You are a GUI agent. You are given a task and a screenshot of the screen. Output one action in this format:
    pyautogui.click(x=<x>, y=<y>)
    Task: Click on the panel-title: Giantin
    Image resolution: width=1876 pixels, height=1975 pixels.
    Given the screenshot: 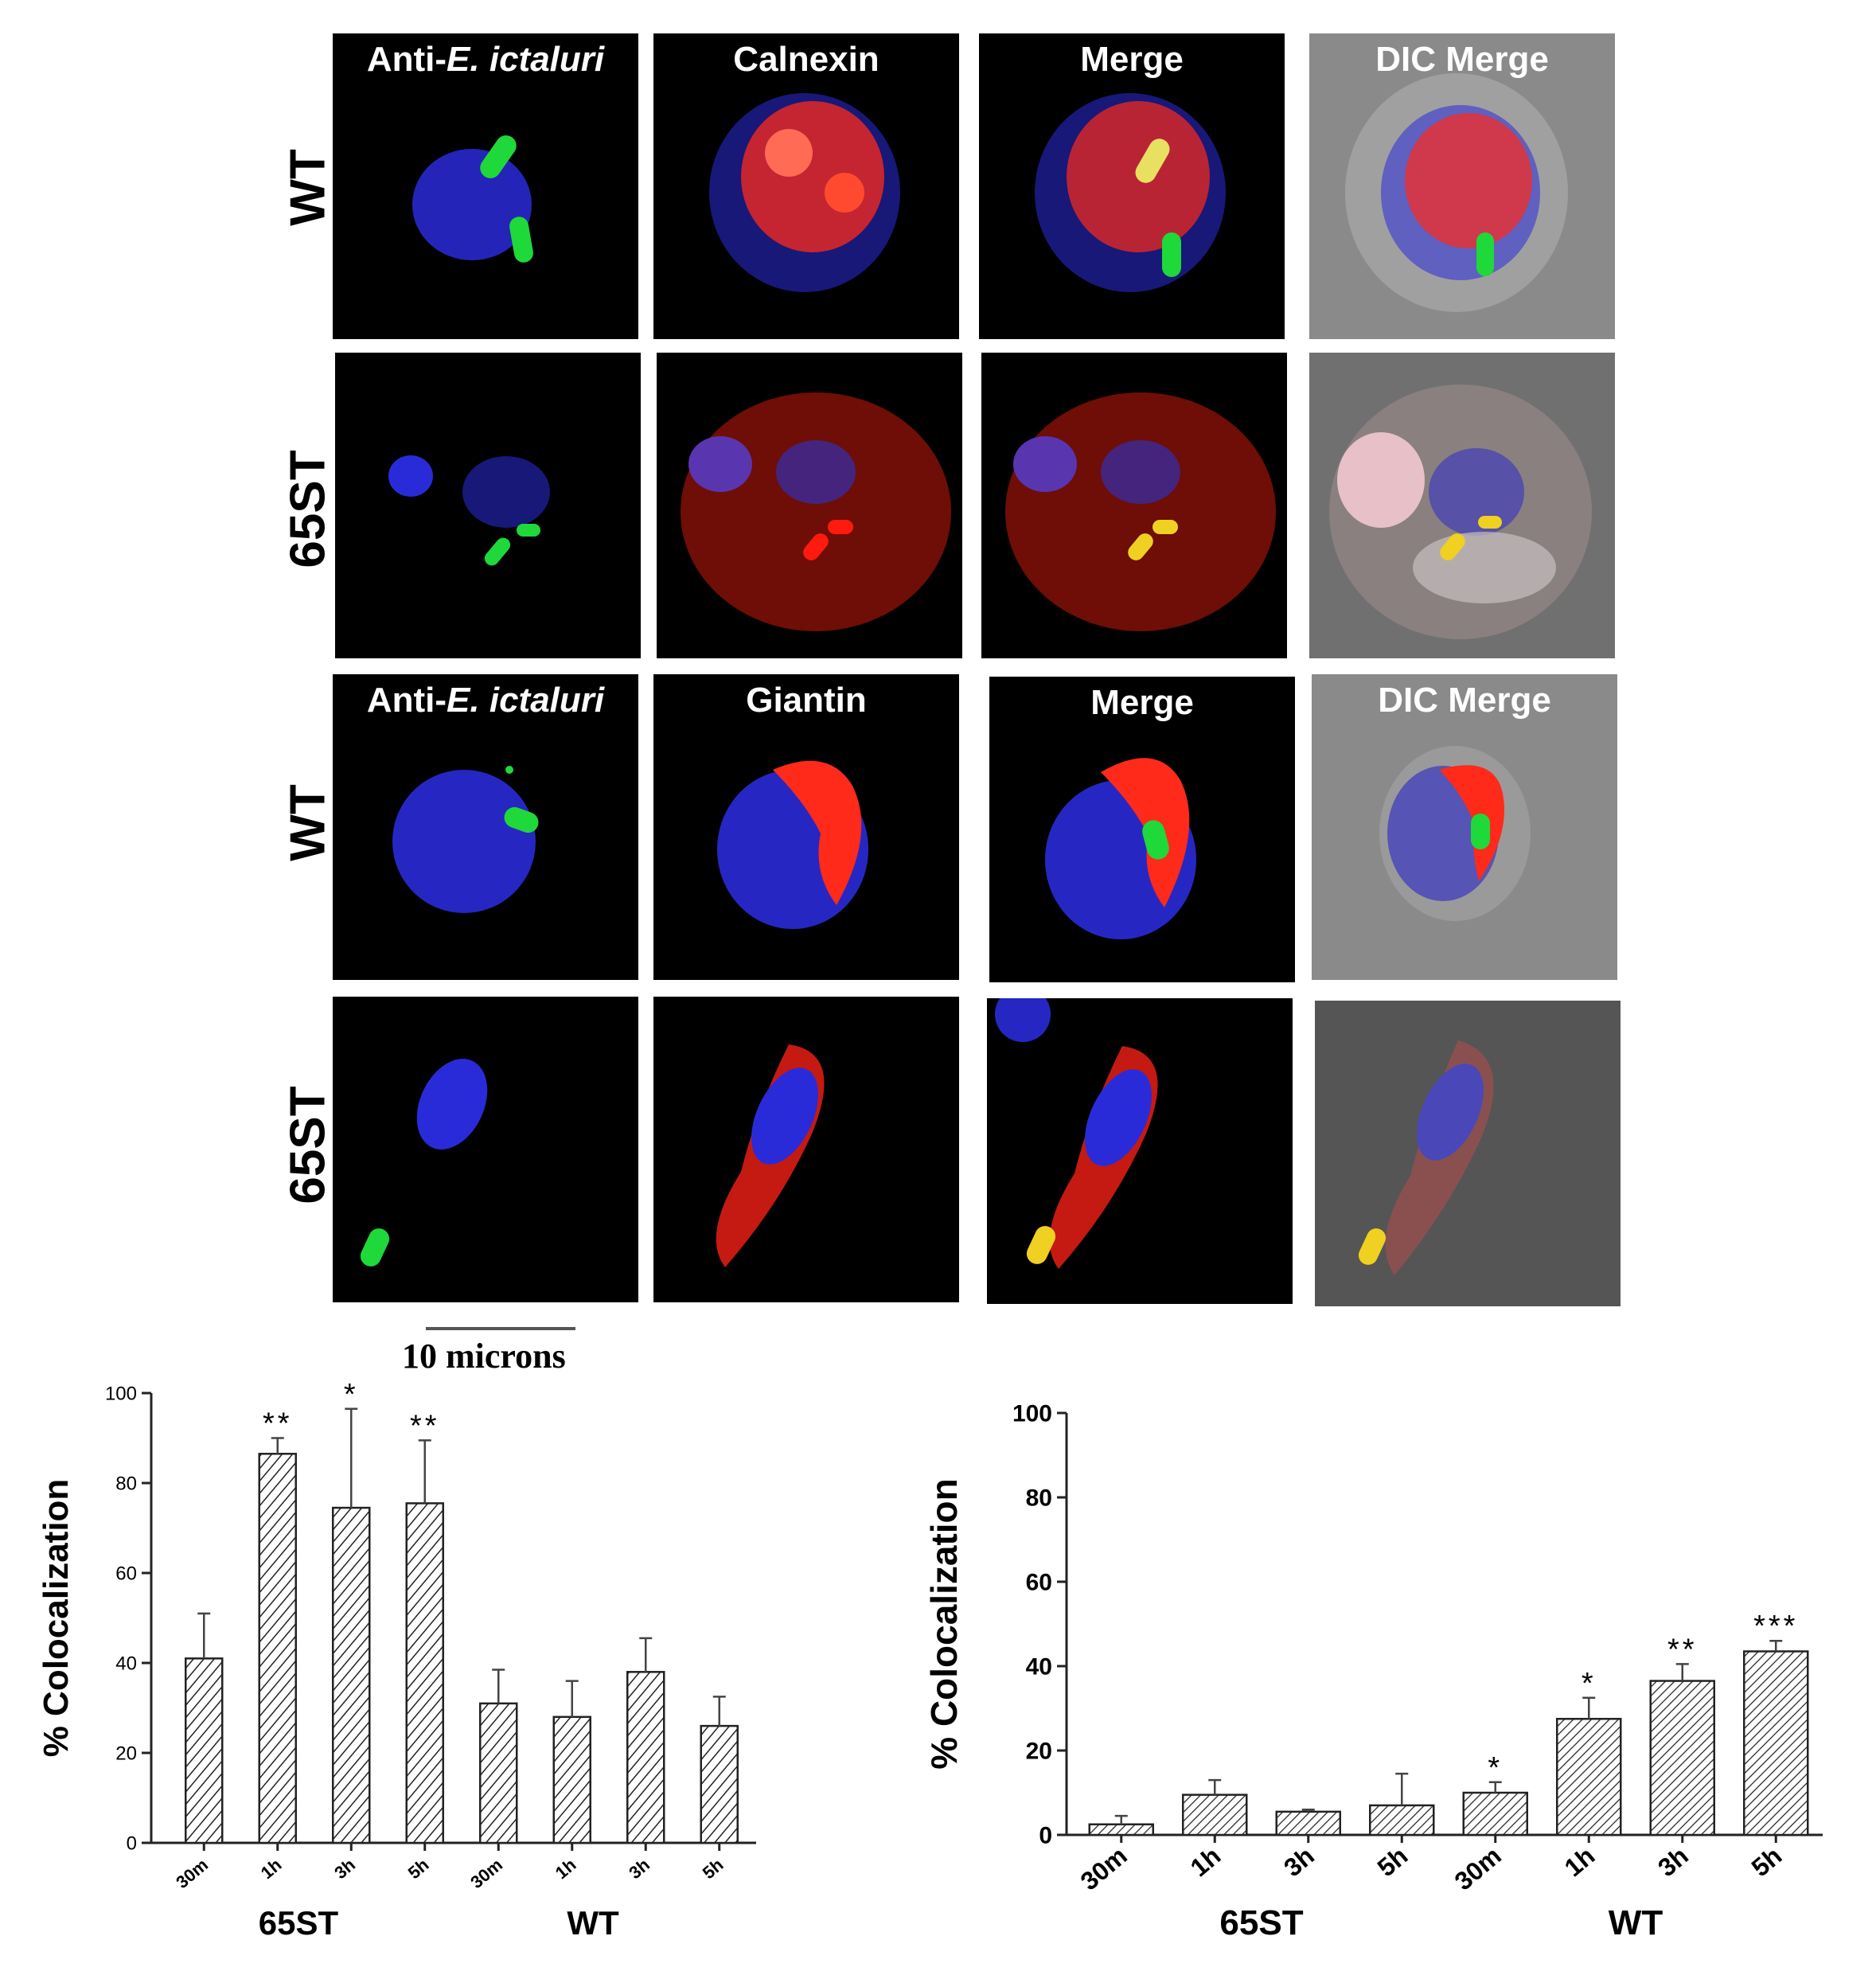 What is the action you would take?
    pyautogui.click(x=806, y=700)
    